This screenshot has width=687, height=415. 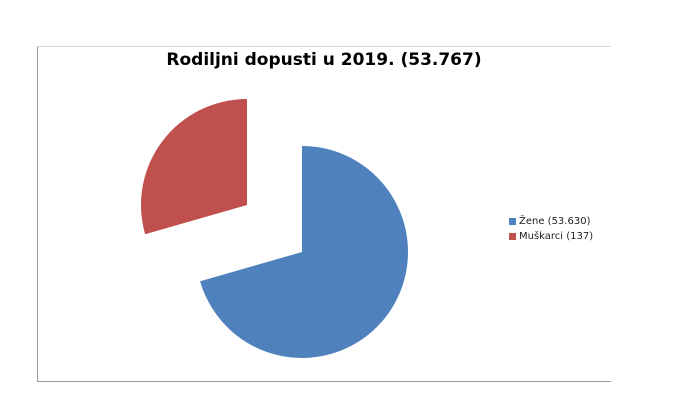 What do you see at coordinates (512, 221) in the screenshot?
I see `legend-swatch-zene` at bounding box center [512, 221].